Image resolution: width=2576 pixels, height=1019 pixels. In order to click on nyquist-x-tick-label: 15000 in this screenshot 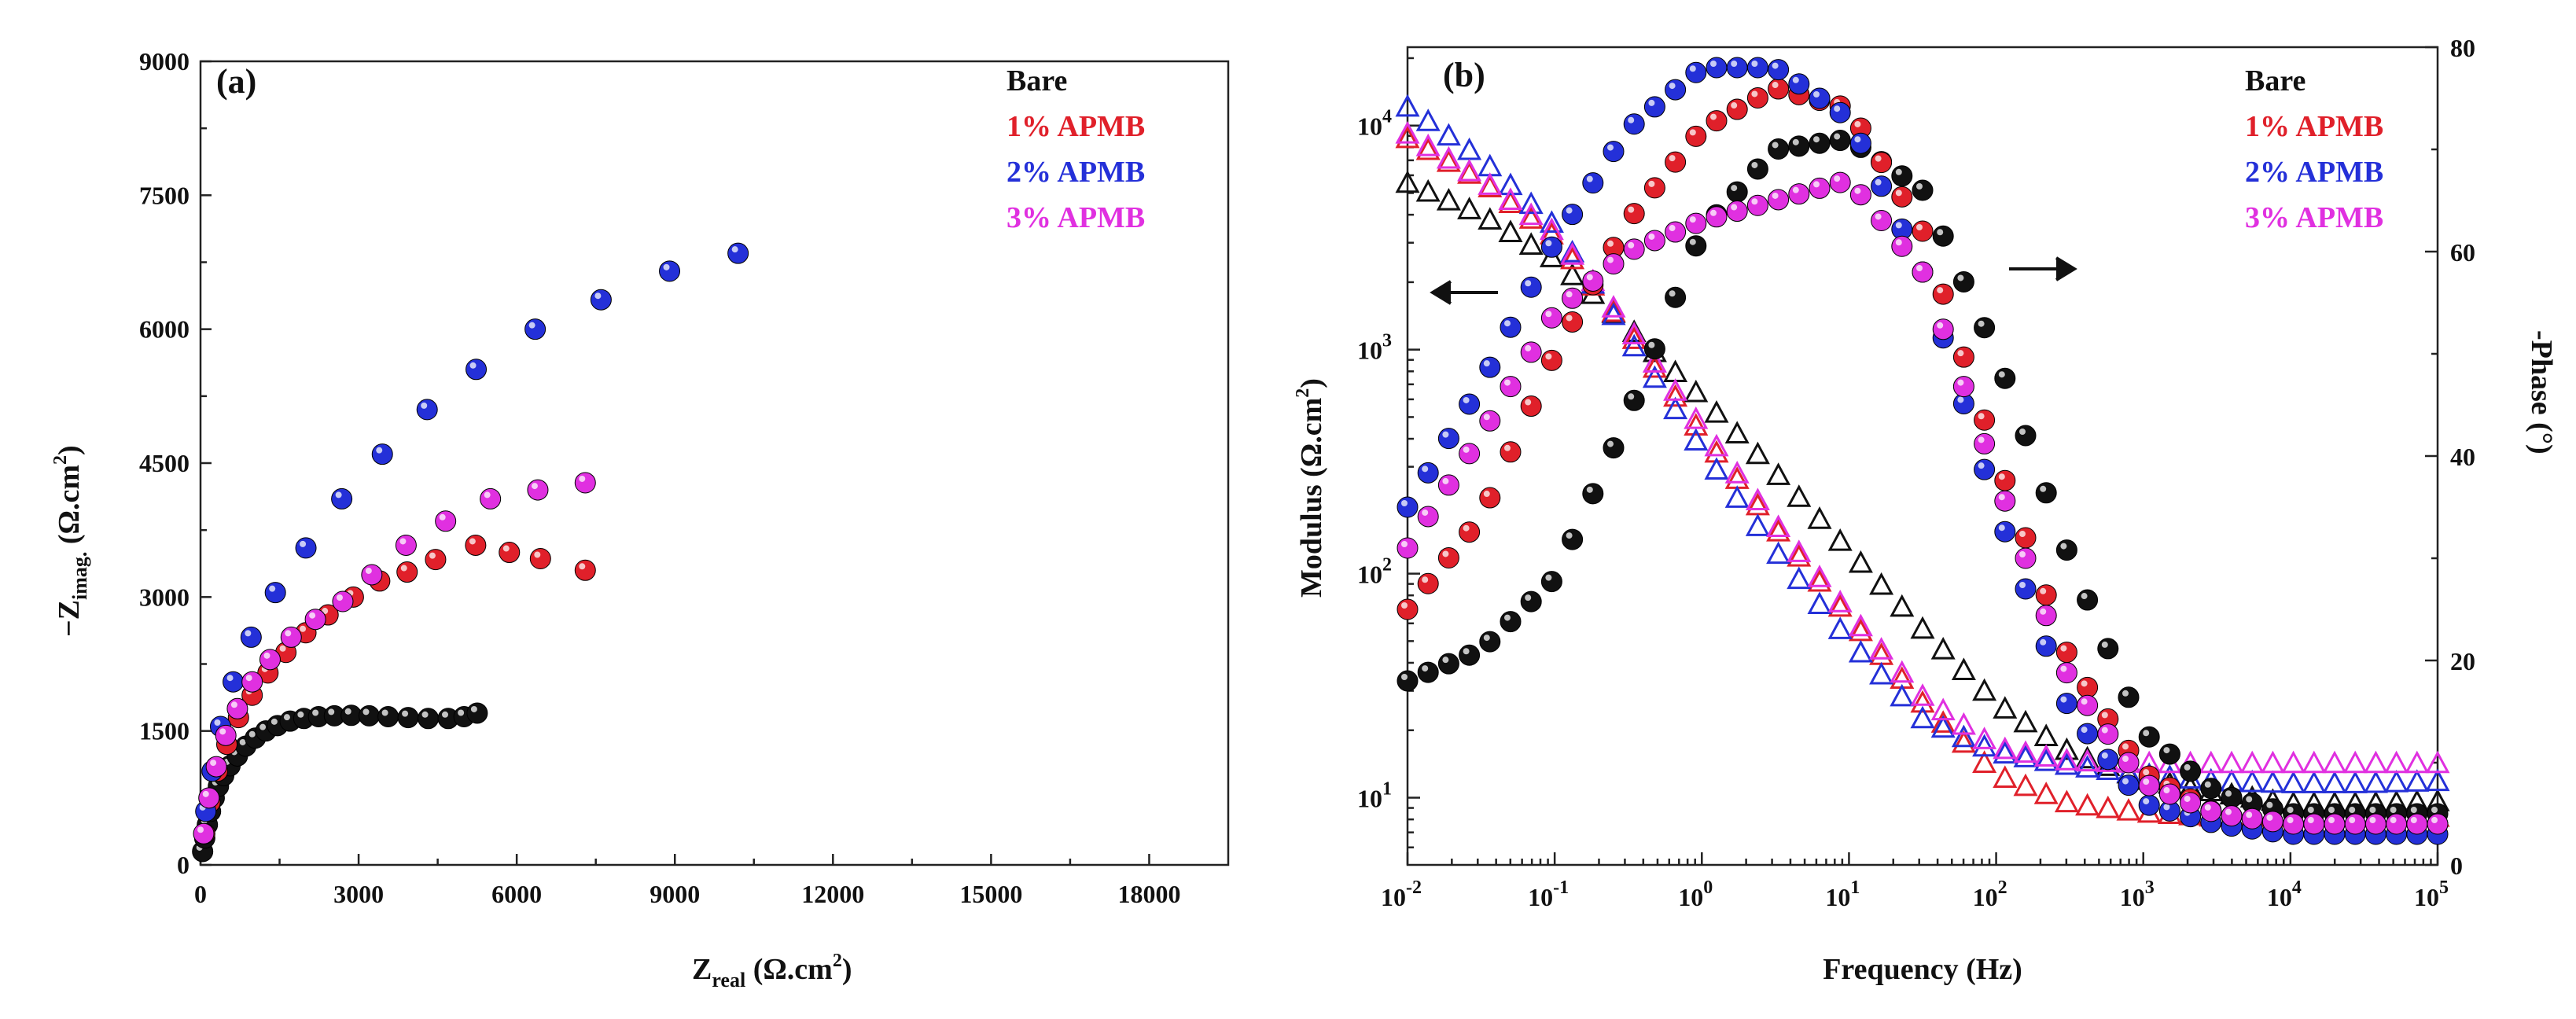, I will do `click(990, 894)`.